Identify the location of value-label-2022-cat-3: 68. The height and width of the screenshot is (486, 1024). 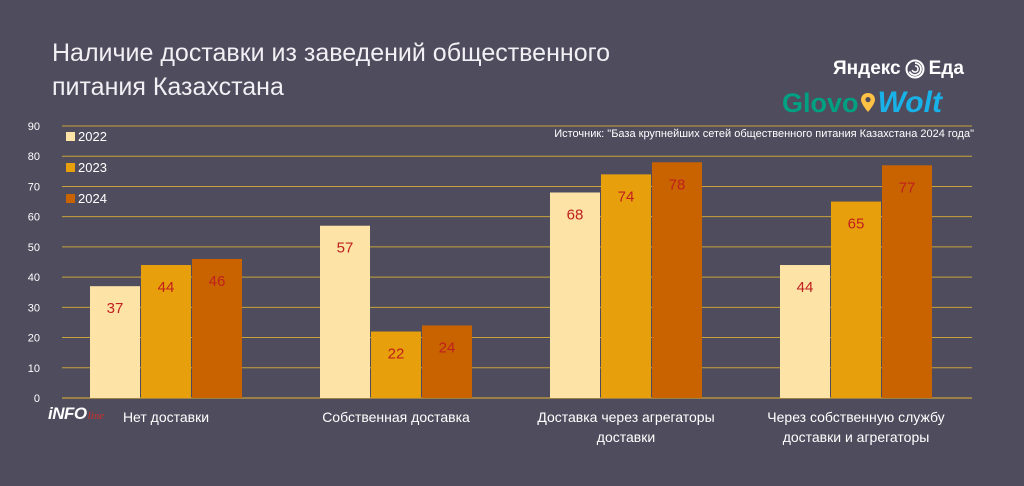
(575, 214).